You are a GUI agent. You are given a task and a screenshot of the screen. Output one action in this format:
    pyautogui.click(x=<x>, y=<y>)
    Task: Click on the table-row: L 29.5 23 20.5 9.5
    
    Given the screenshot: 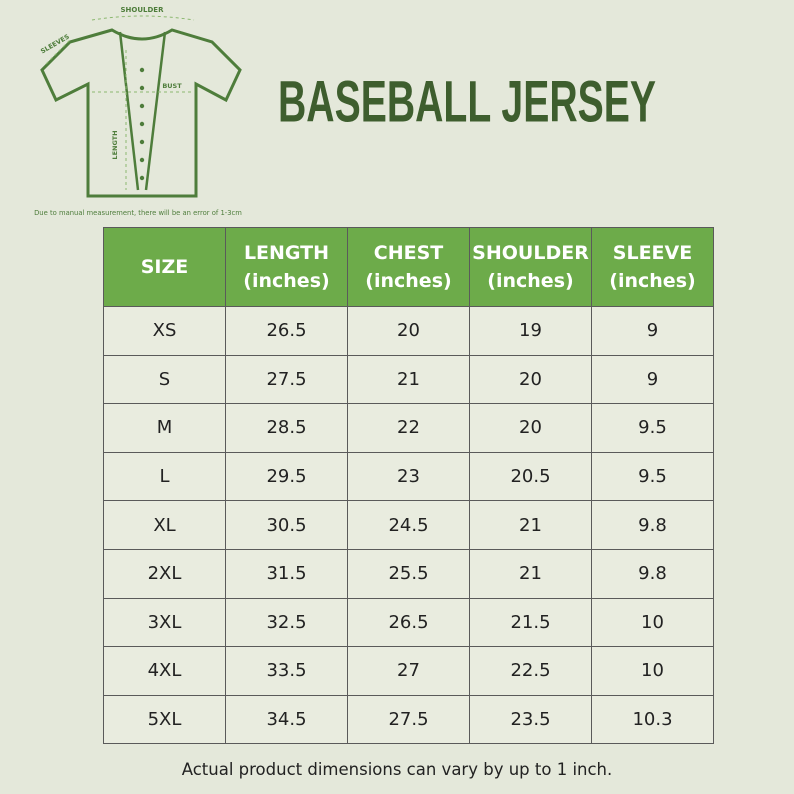 What is the action you would take?
    pyautogui.click(x=408, y=476)
    